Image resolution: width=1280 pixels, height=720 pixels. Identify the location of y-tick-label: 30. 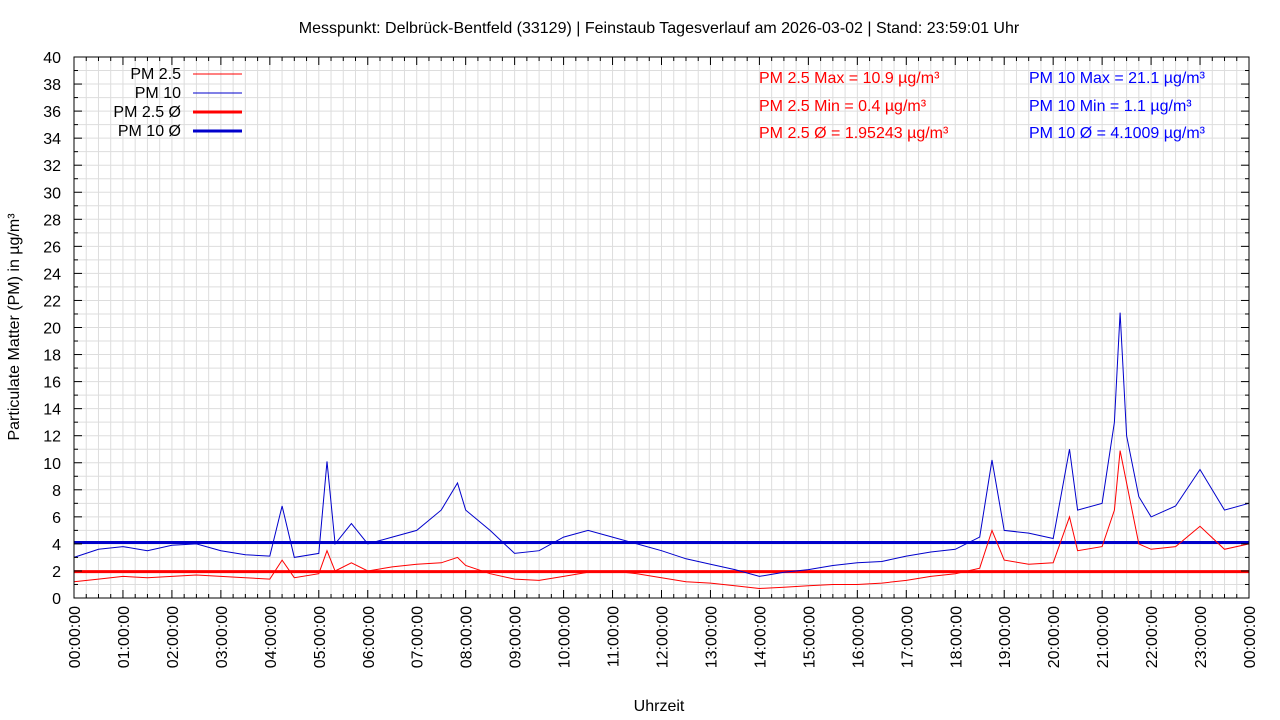
(52, 193).